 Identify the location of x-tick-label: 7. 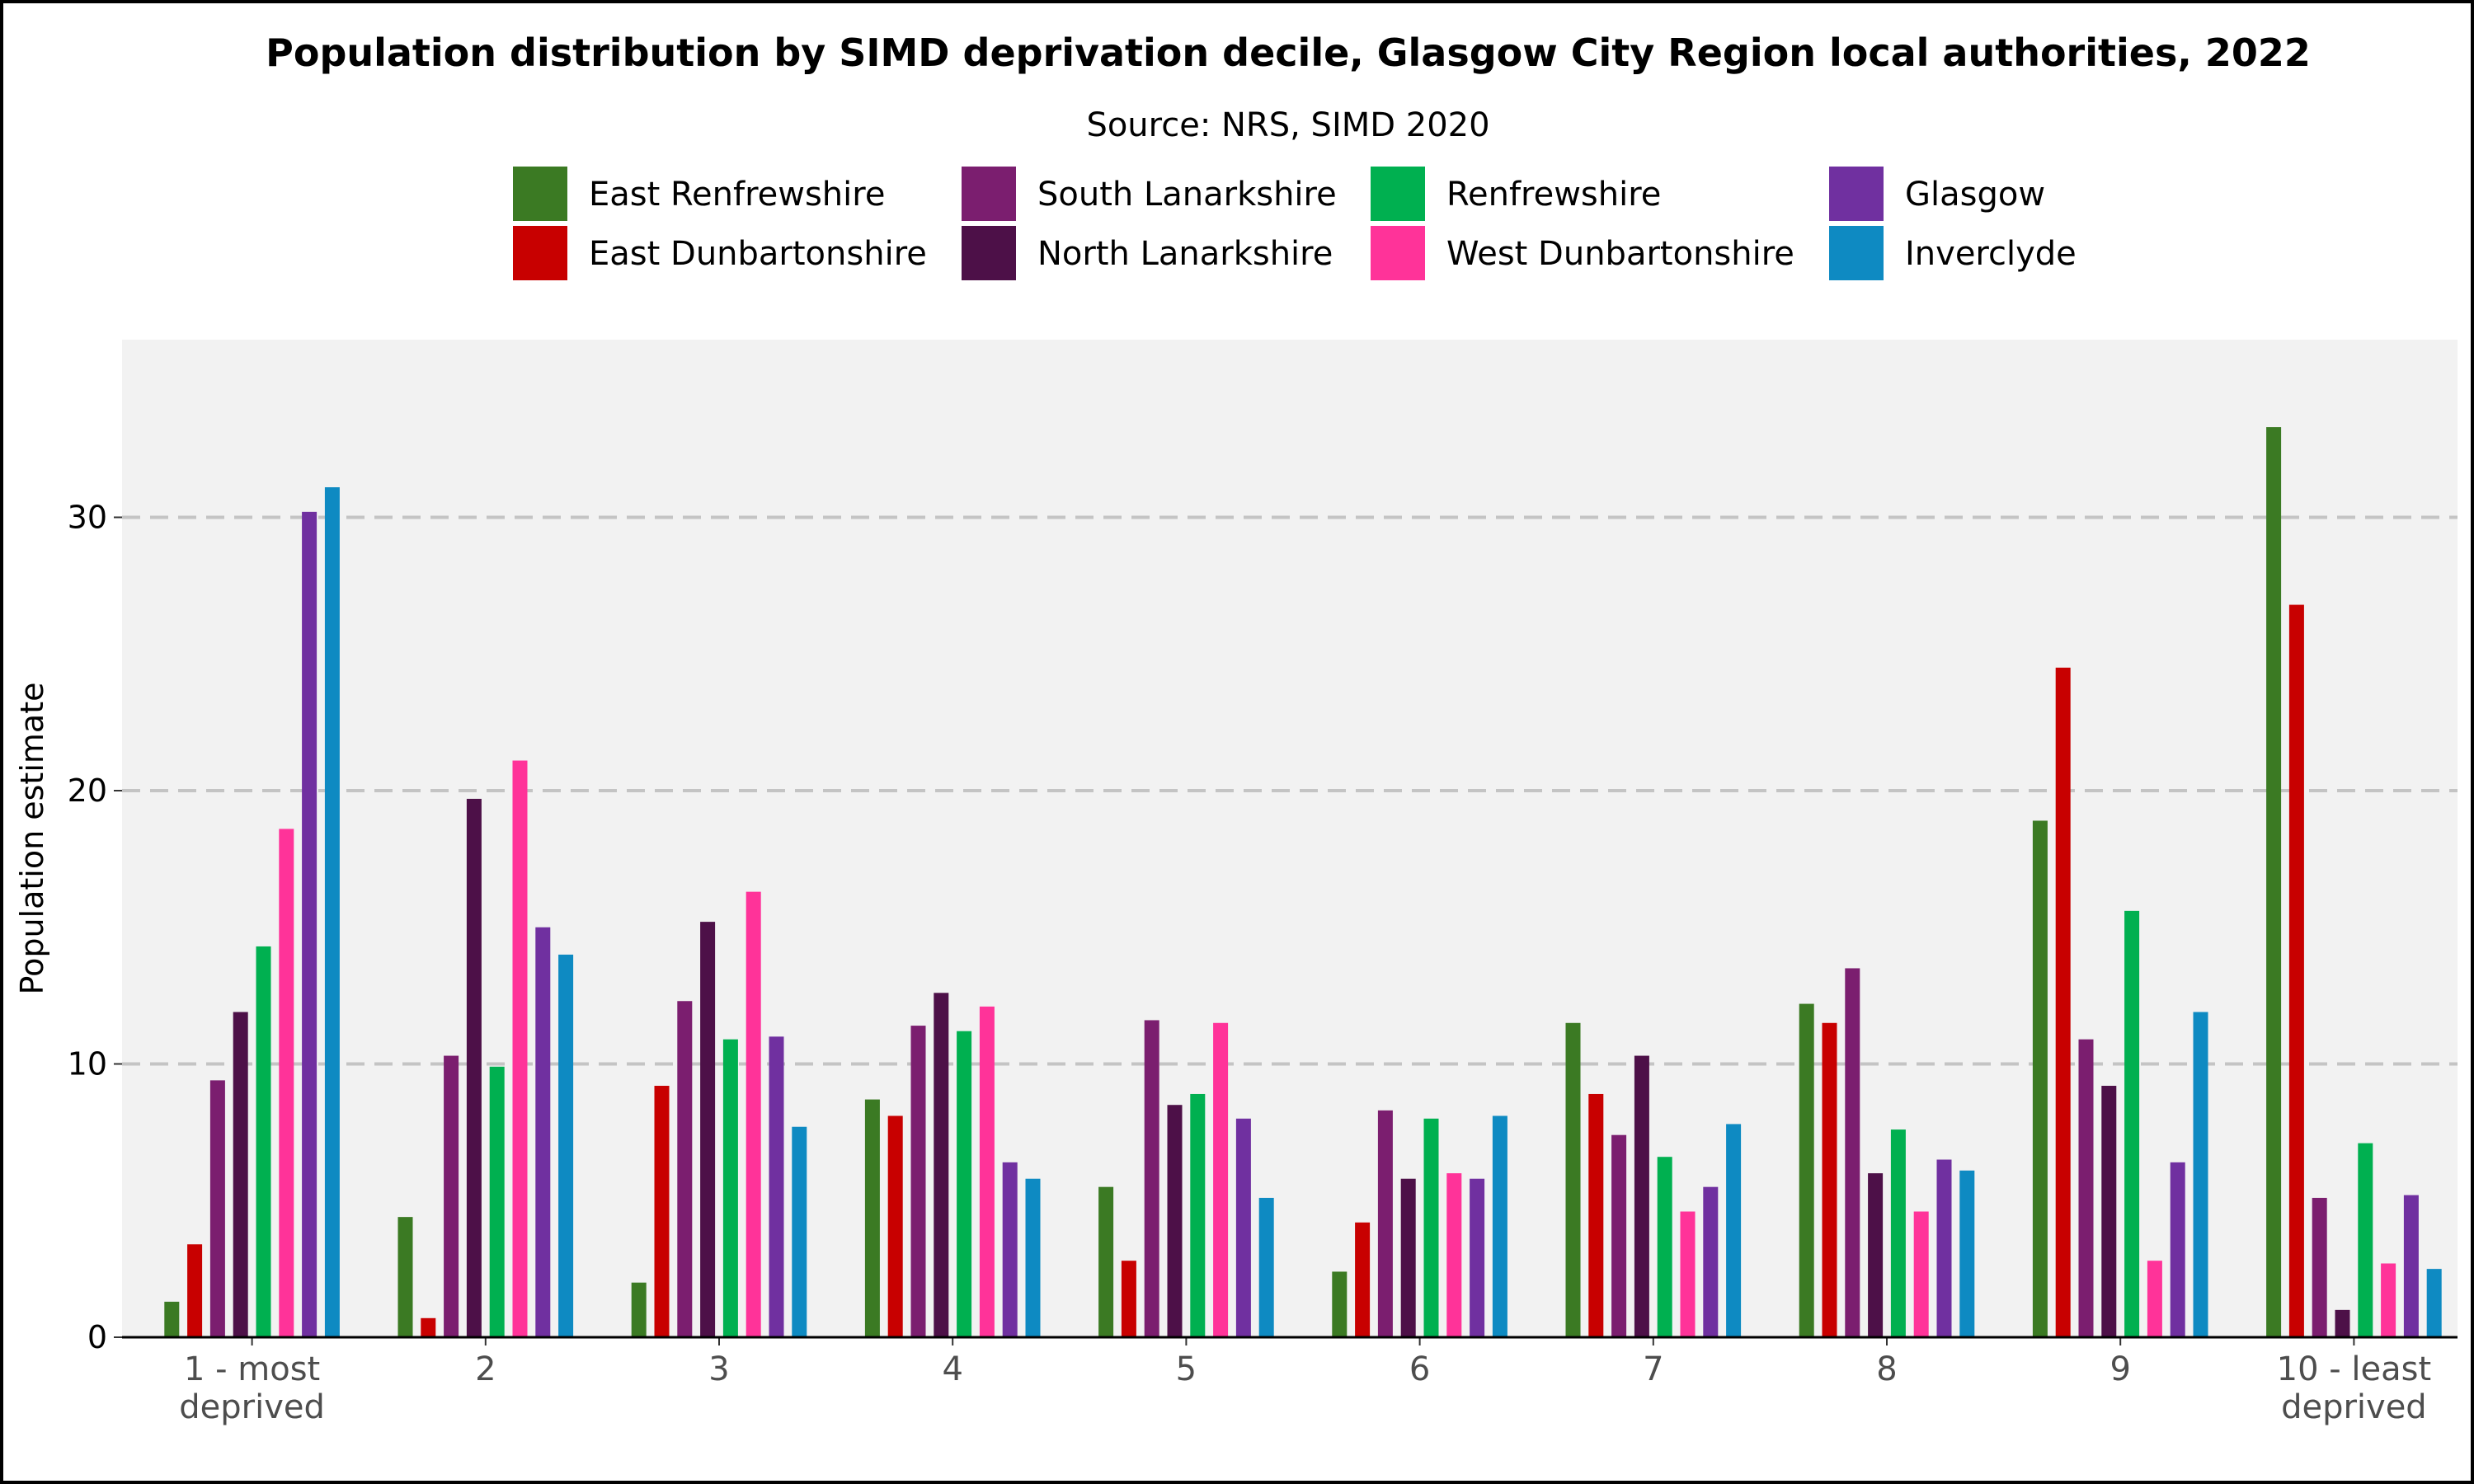
(1653, 1369).